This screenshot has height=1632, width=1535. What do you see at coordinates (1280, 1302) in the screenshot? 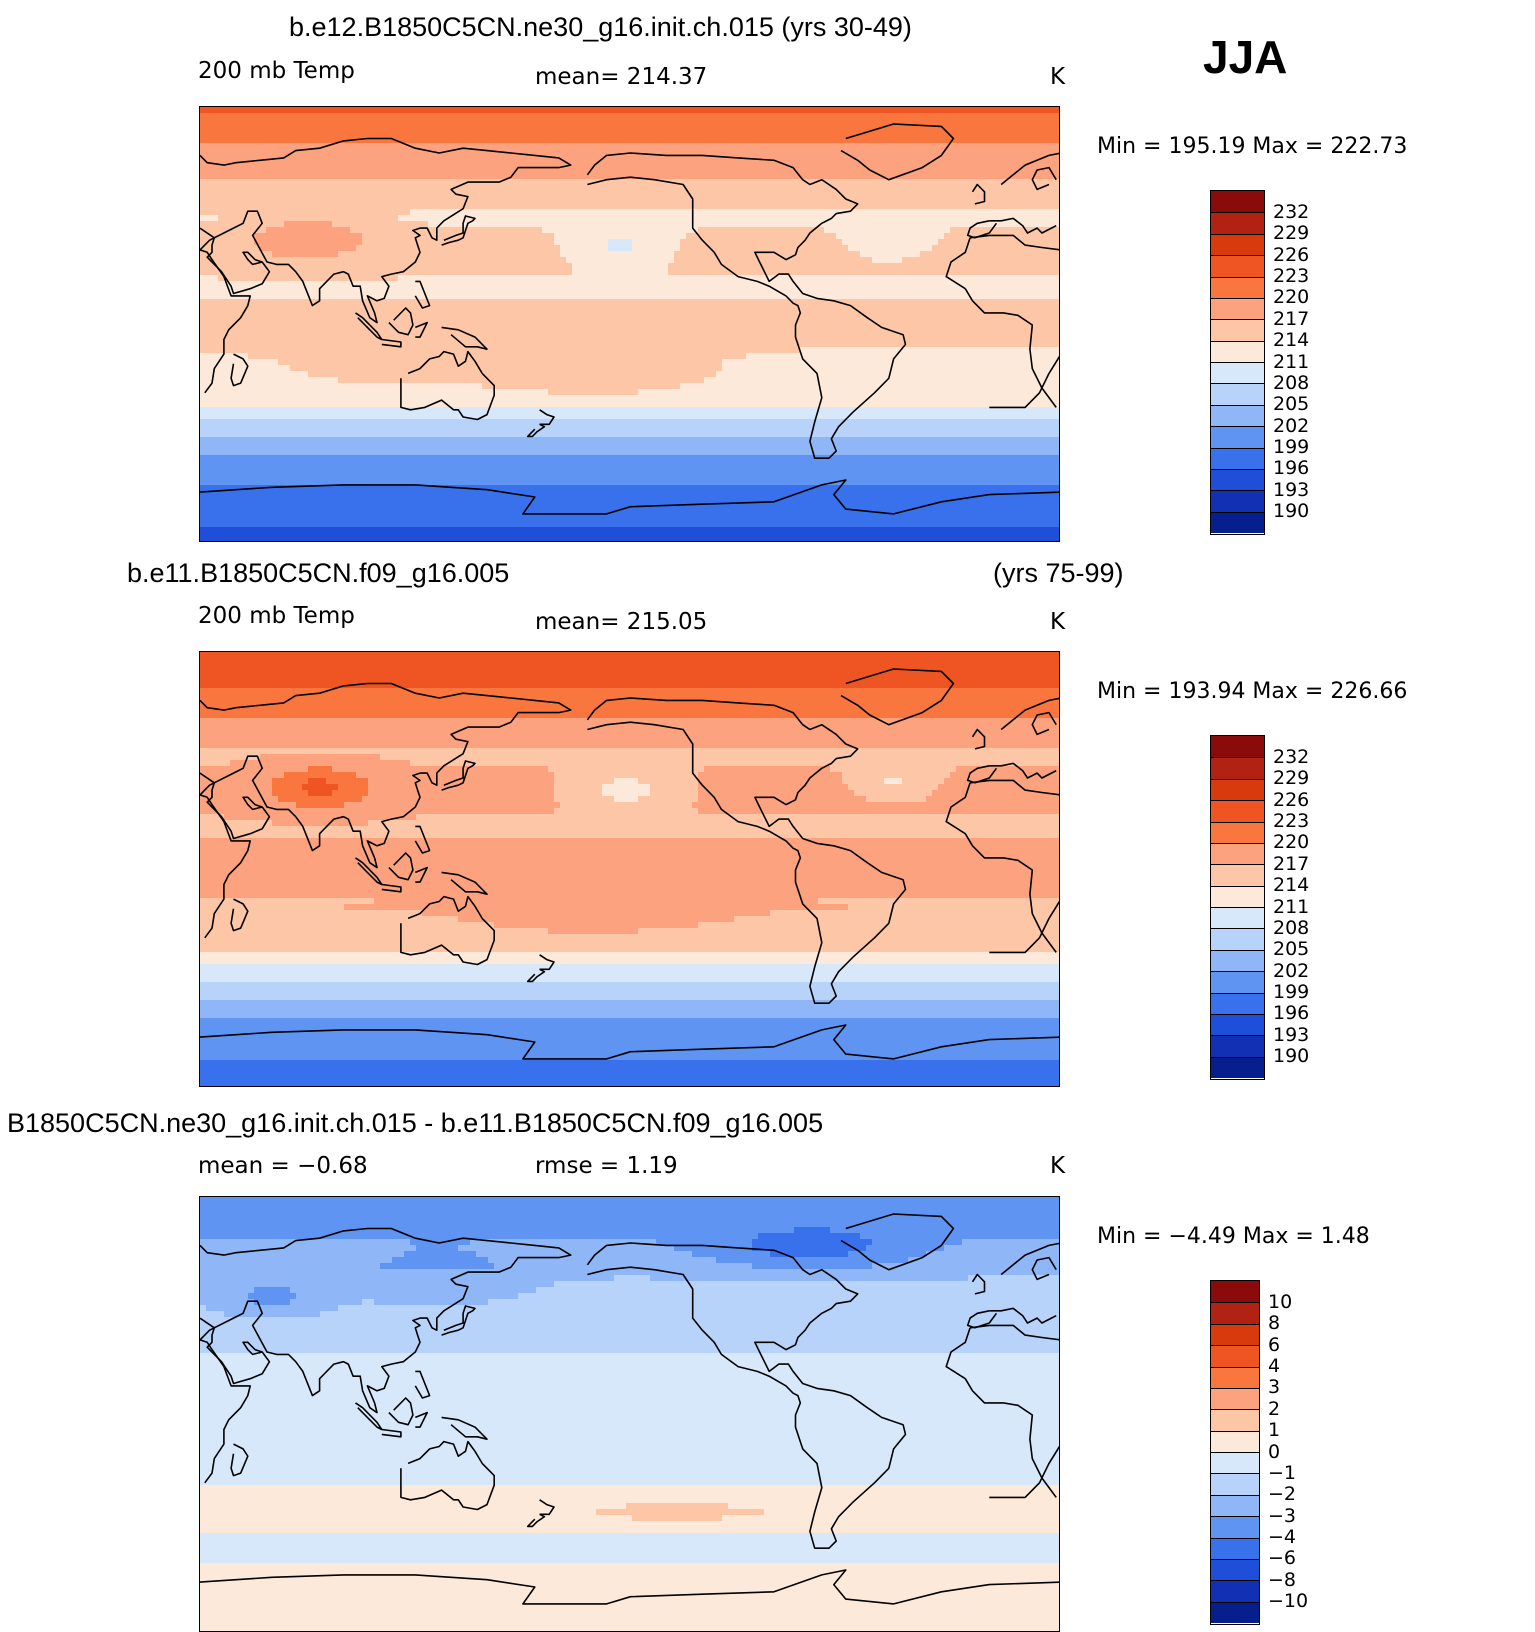
I see `colorbar-tick-label: 10` at bounding box center [1280, 1302].